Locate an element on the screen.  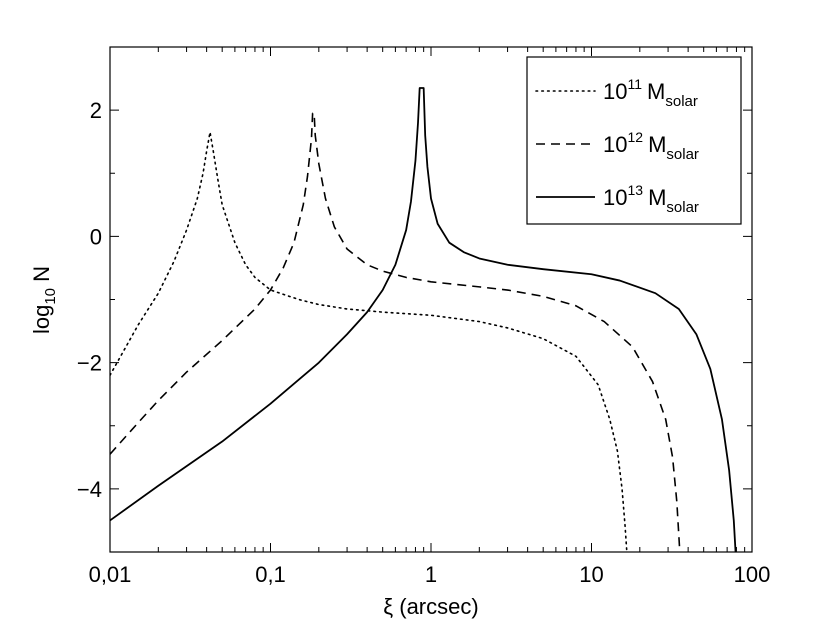
y-tick-label: 2 is located at coordinates (96, 110).